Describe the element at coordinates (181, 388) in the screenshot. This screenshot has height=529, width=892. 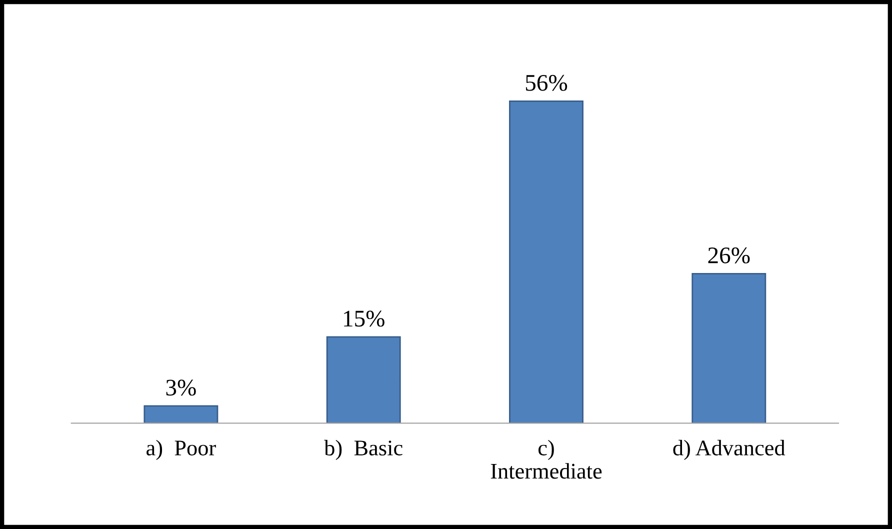
I see `data-label: 3%` at that location.